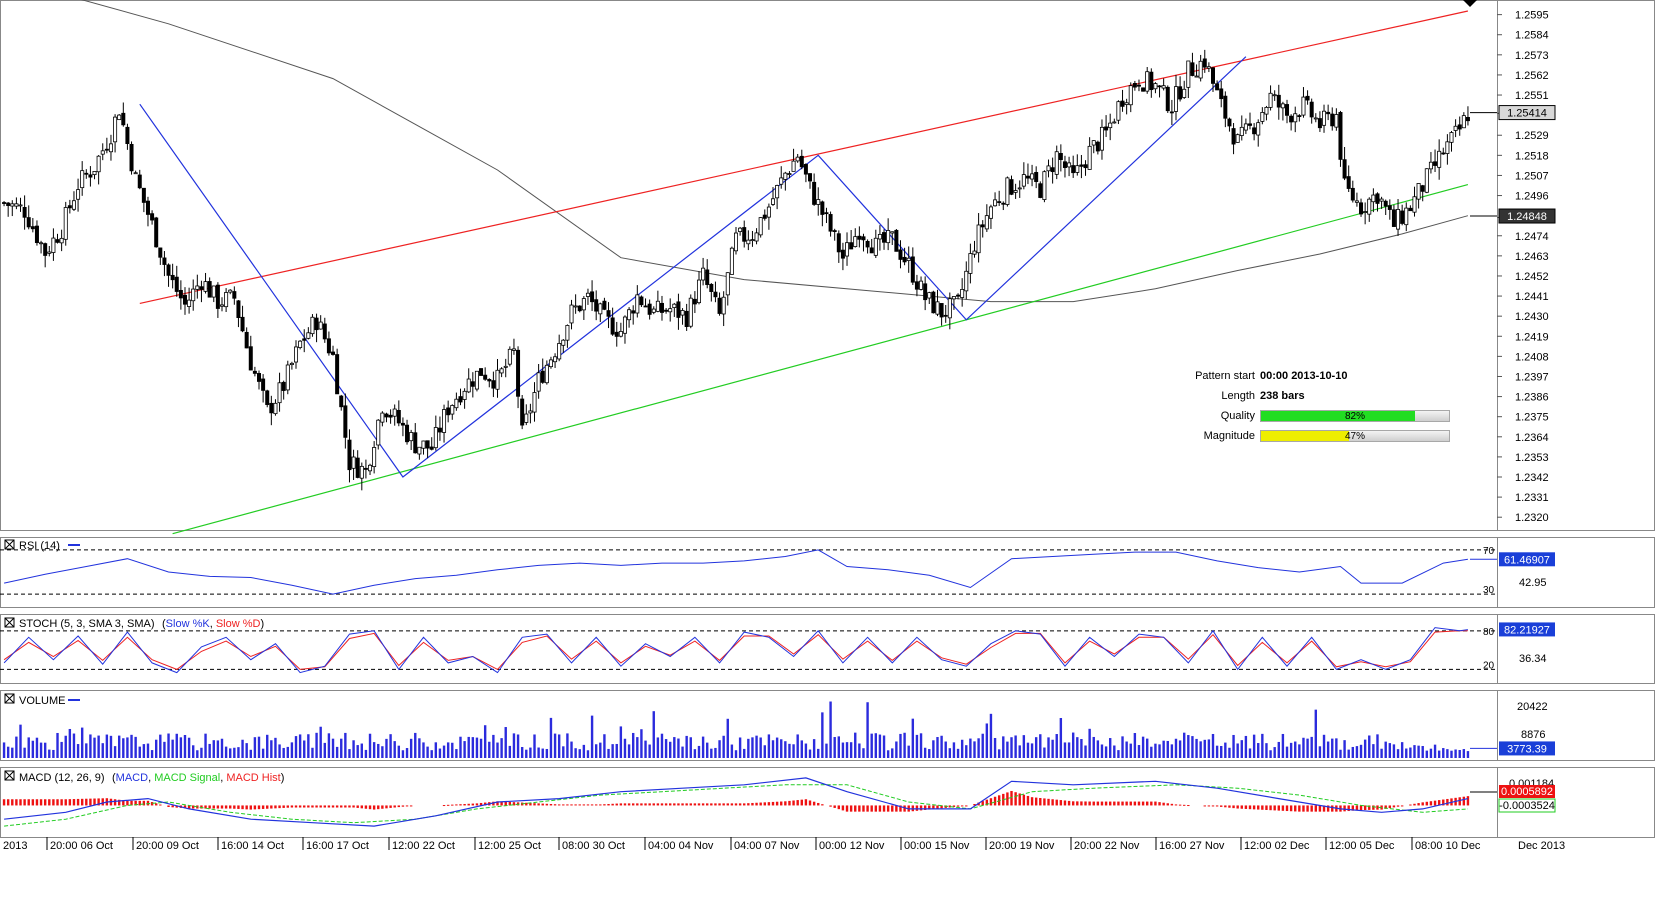  Describe the element at coordinates (87, 624) in the screenshot. I see `stoch-panel-title: STOCH (5, 3, SMA 3, SMA)` at that location.